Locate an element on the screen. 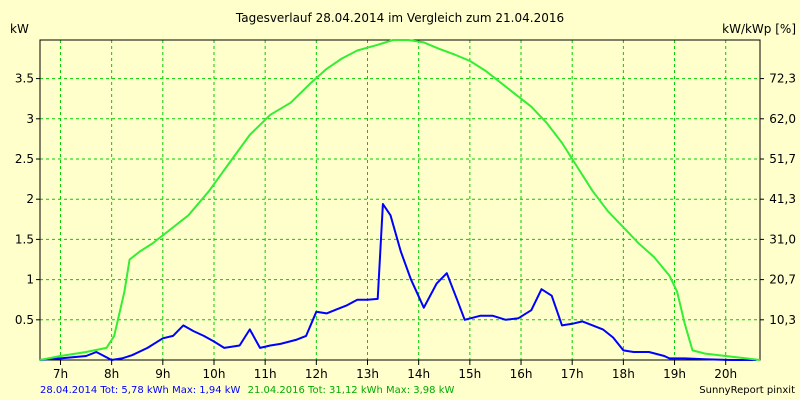  footer-green-summary: 21.04.2016 Tot: 31,12 kWh Max: 3,98 kW is located at coordinates (351, 390).